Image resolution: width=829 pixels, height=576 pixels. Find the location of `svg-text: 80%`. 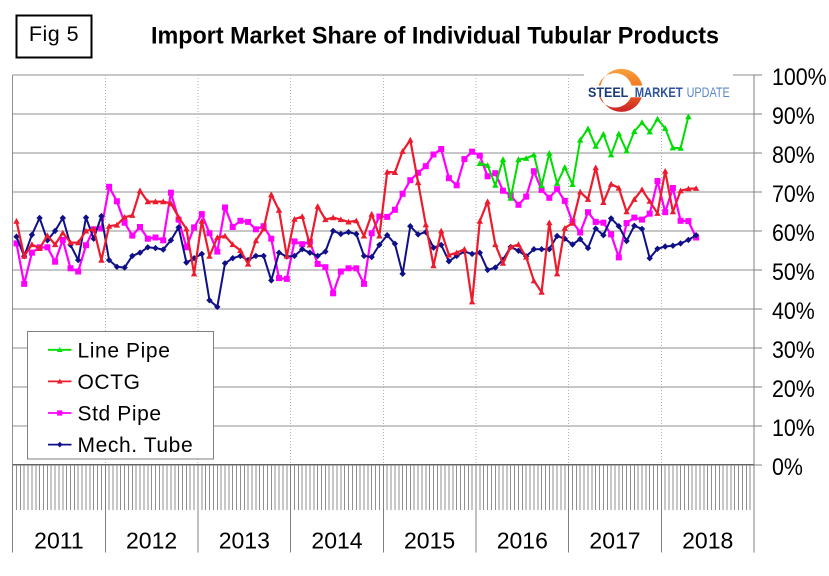

svg-text: 80% is located at coordinates (793, 155).